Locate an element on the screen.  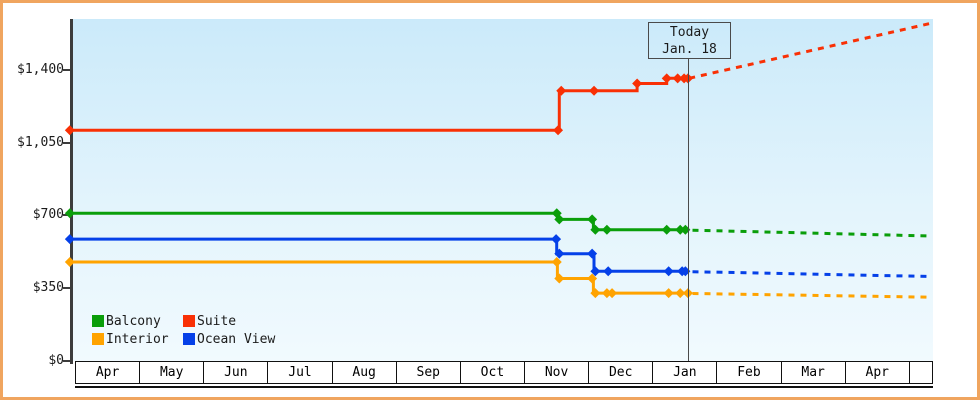
month-cell-mar: Mar is located at coordinates (814, 372).